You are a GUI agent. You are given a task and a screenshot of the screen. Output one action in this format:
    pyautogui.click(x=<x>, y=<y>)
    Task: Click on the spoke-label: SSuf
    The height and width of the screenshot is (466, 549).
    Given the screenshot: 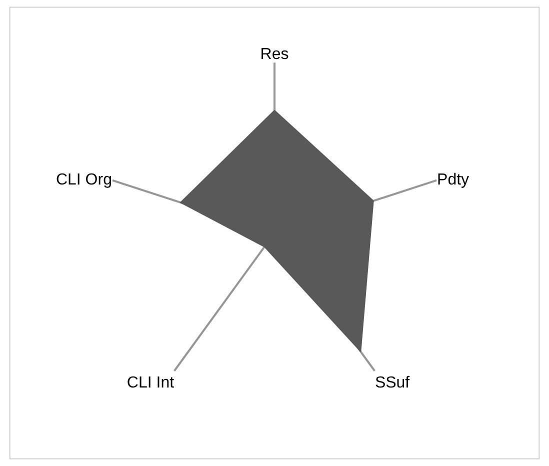 What is the action you would take?
    pyautogui.click(x=392, y=383)
    